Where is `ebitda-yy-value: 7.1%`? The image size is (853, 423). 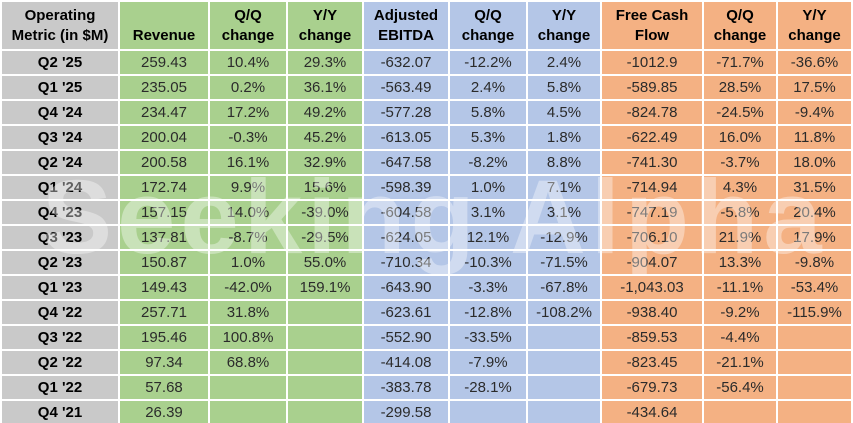 ebitda-yy-value: 7.1% is located at coordinates (564, 187).